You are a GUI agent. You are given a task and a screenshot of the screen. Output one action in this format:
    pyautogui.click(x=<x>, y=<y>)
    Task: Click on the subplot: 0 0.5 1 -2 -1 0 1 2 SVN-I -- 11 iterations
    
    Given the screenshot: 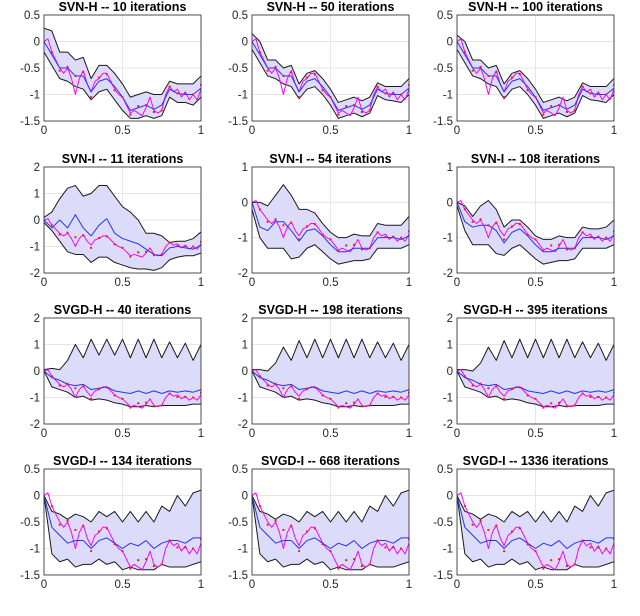 What is the action you would take?
    pyautogui.click(x=117, y=220)
    